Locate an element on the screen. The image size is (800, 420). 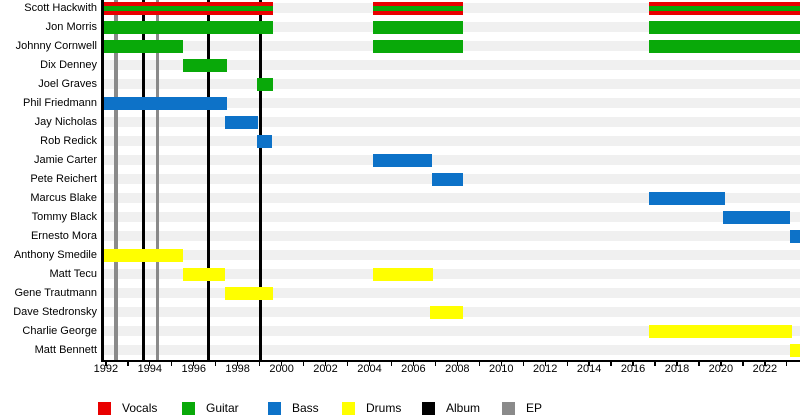
axis-year-label: 2004 is located at coordinates (369, 369).